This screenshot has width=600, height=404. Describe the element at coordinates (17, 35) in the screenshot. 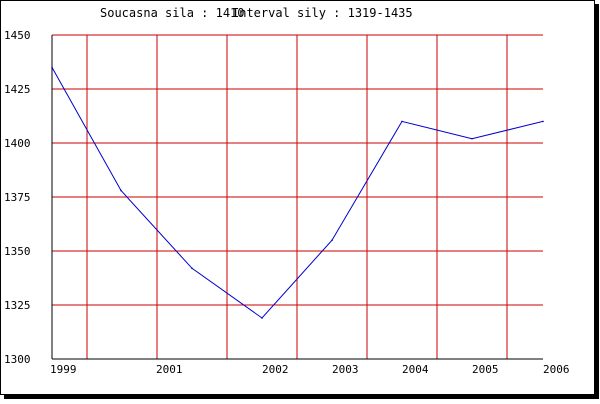

I see `y-tick-label: 1450` at that location.